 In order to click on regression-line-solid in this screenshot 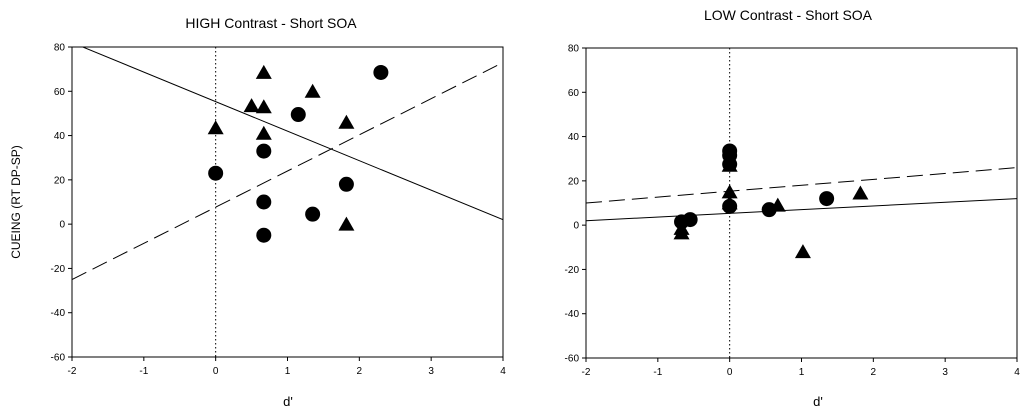, I will do `click(801, 210)`.